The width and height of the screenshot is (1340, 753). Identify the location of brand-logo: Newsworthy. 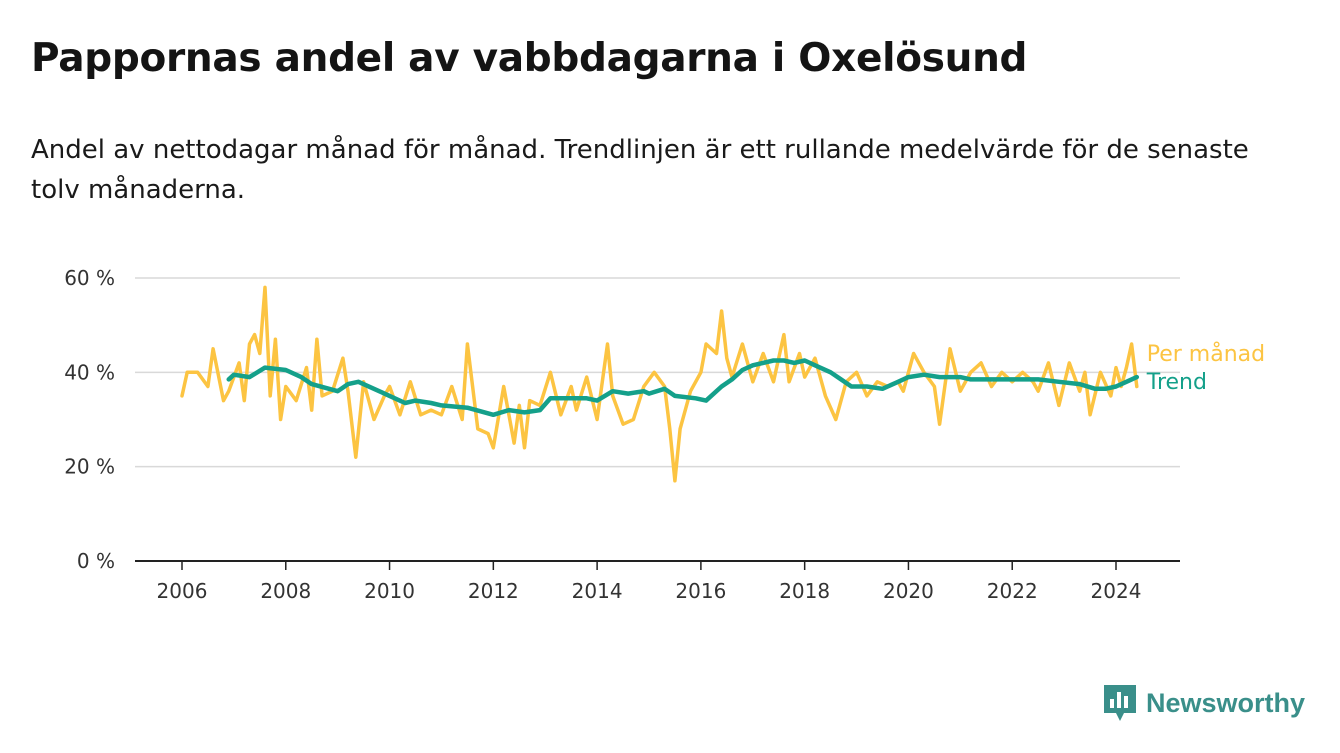
(1203, 703).